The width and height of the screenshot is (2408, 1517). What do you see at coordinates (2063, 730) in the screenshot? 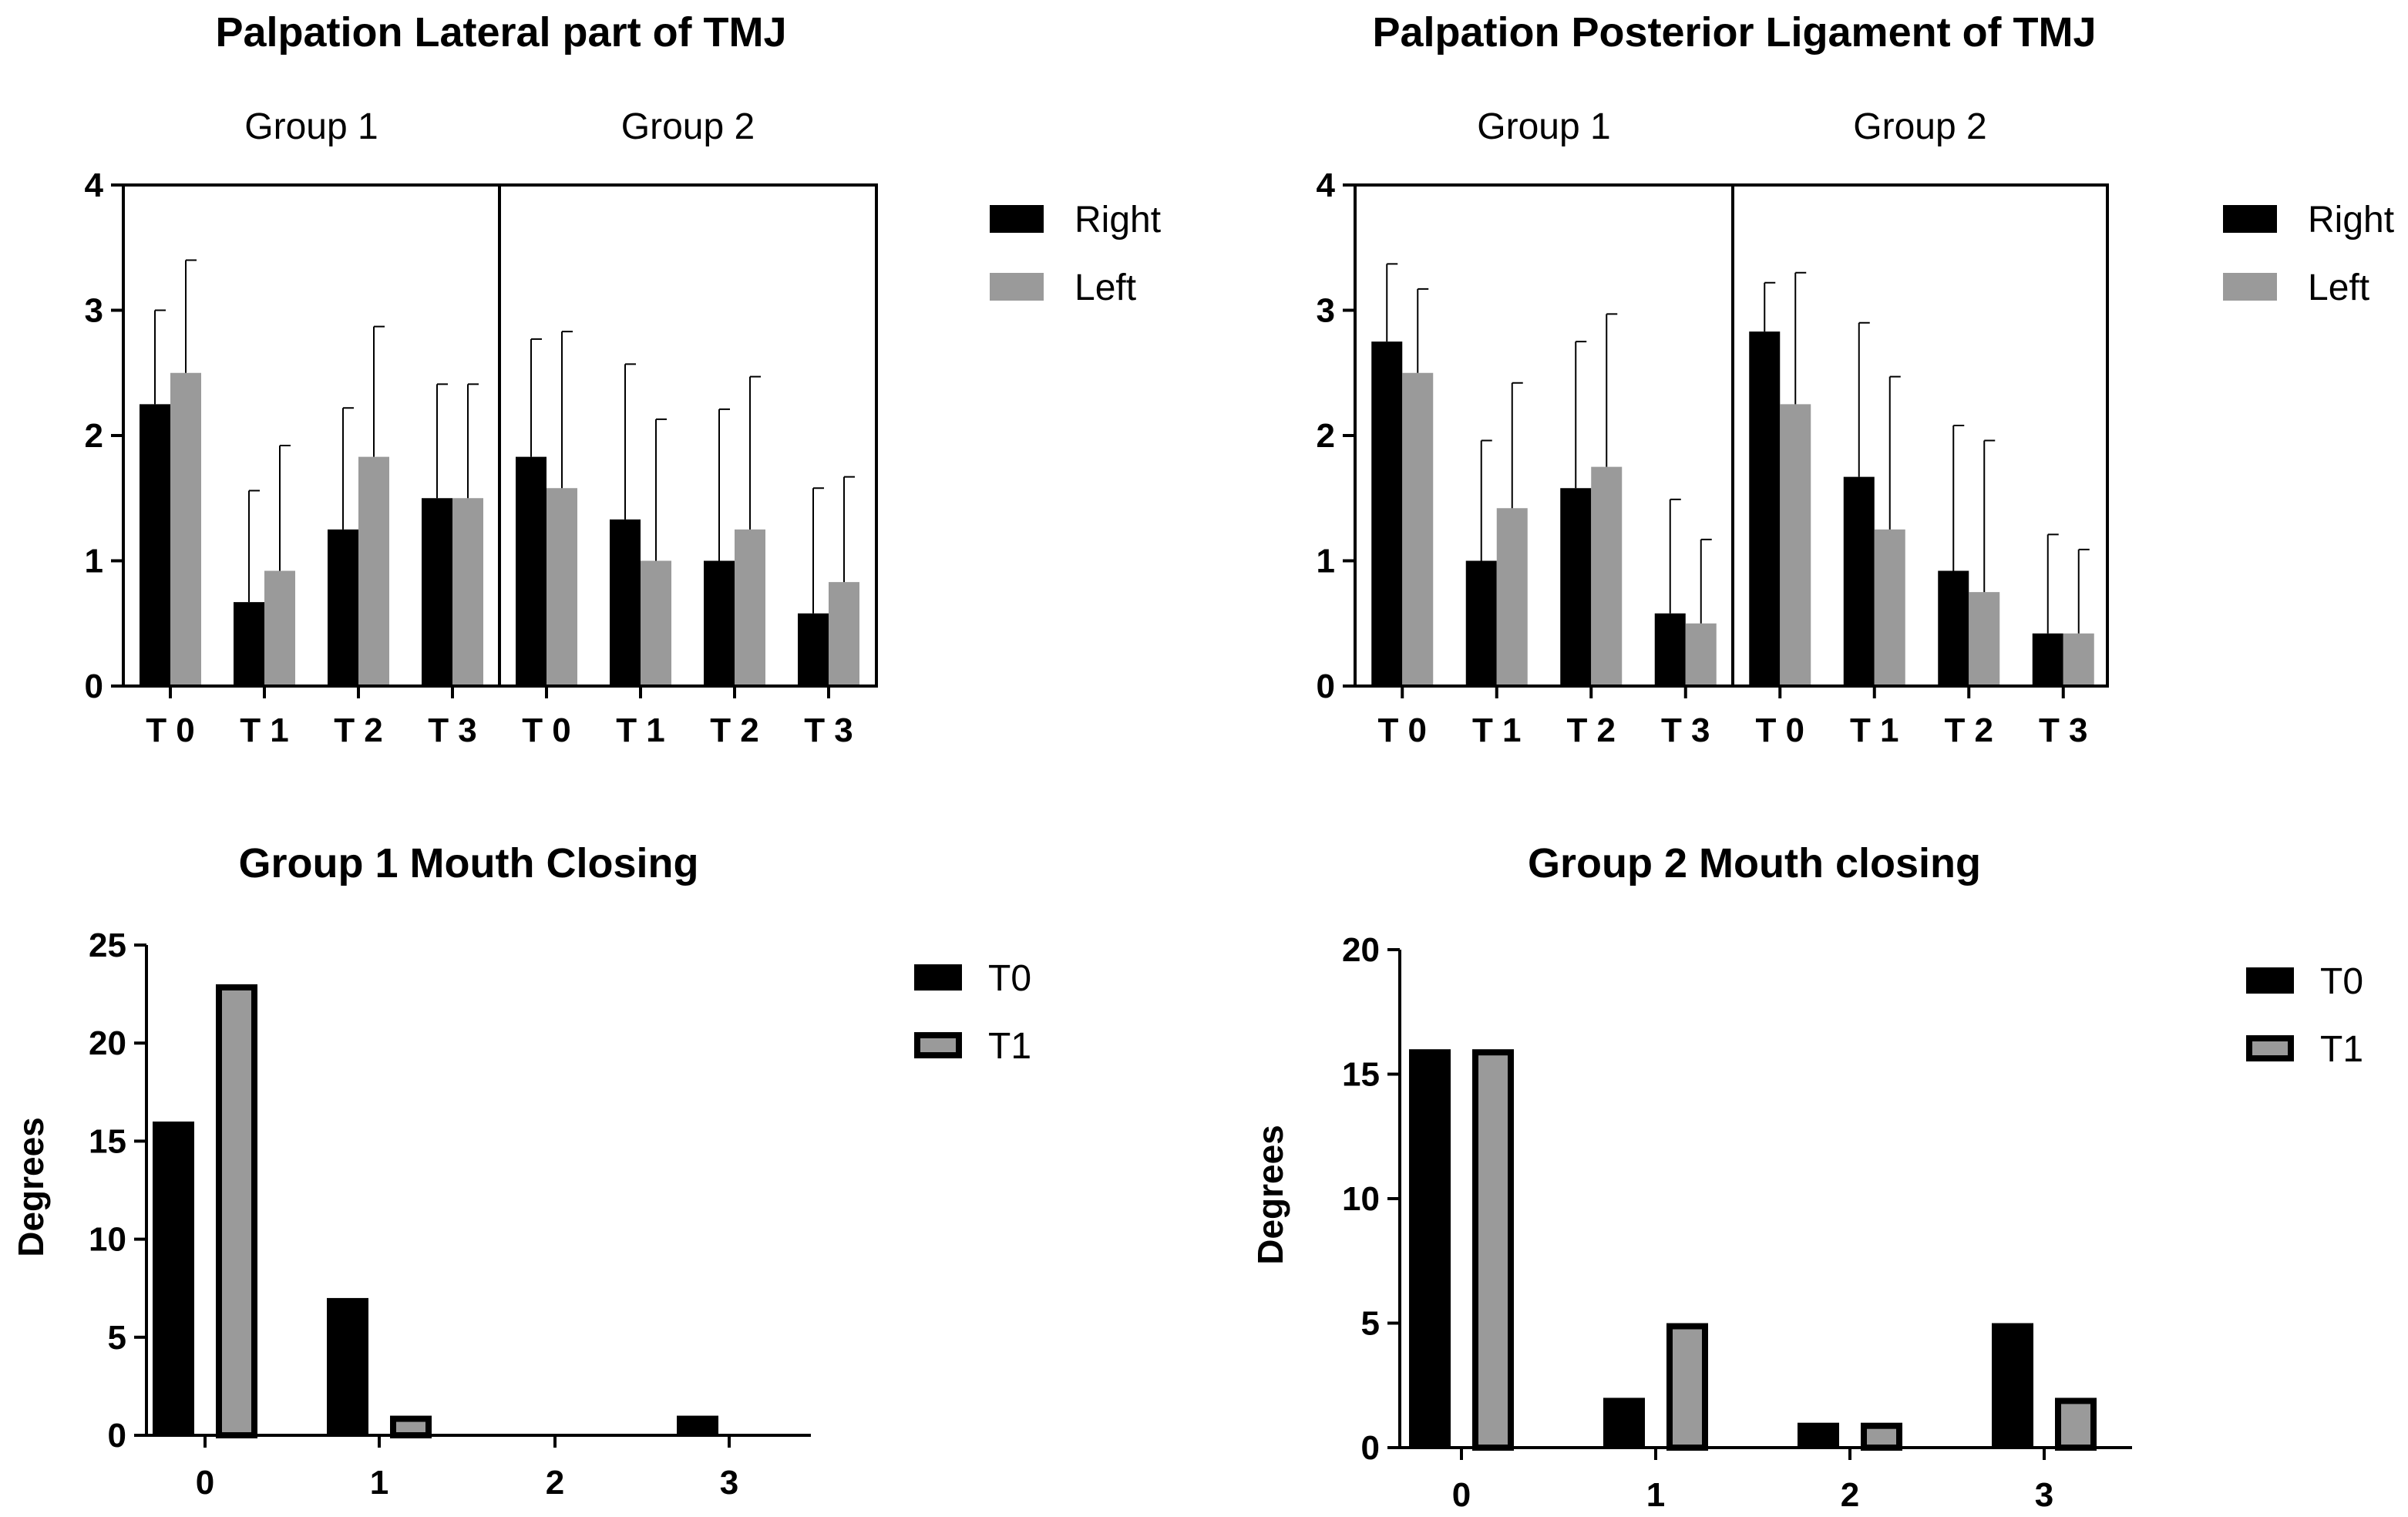
I see `panel-b-xtick-label: T 3` at bounding box center [2063, 730].